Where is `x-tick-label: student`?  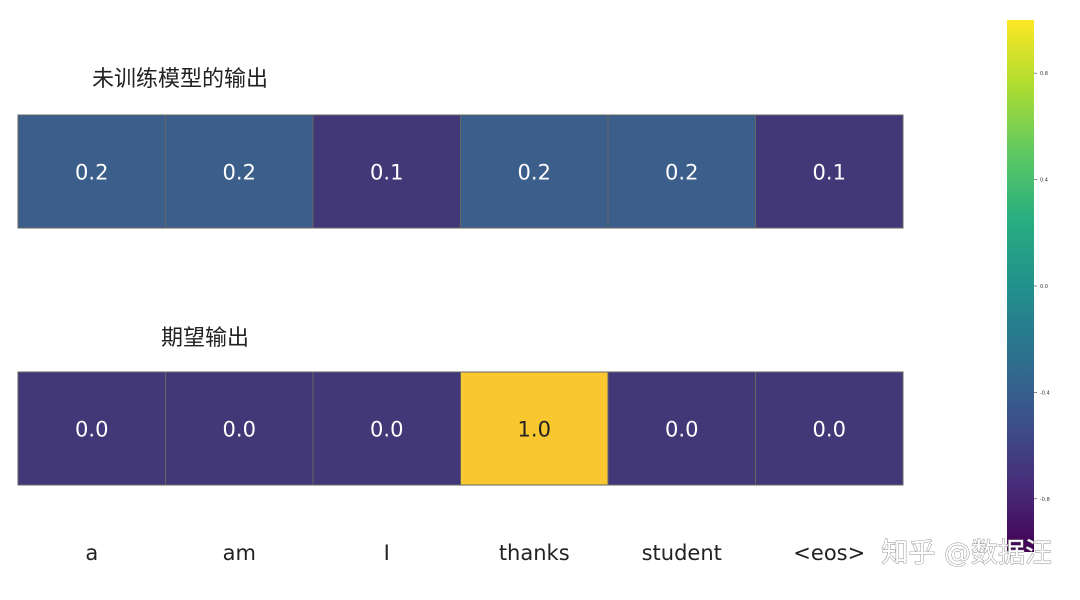 x-tick-label: student is located at coordinates (682, 553).